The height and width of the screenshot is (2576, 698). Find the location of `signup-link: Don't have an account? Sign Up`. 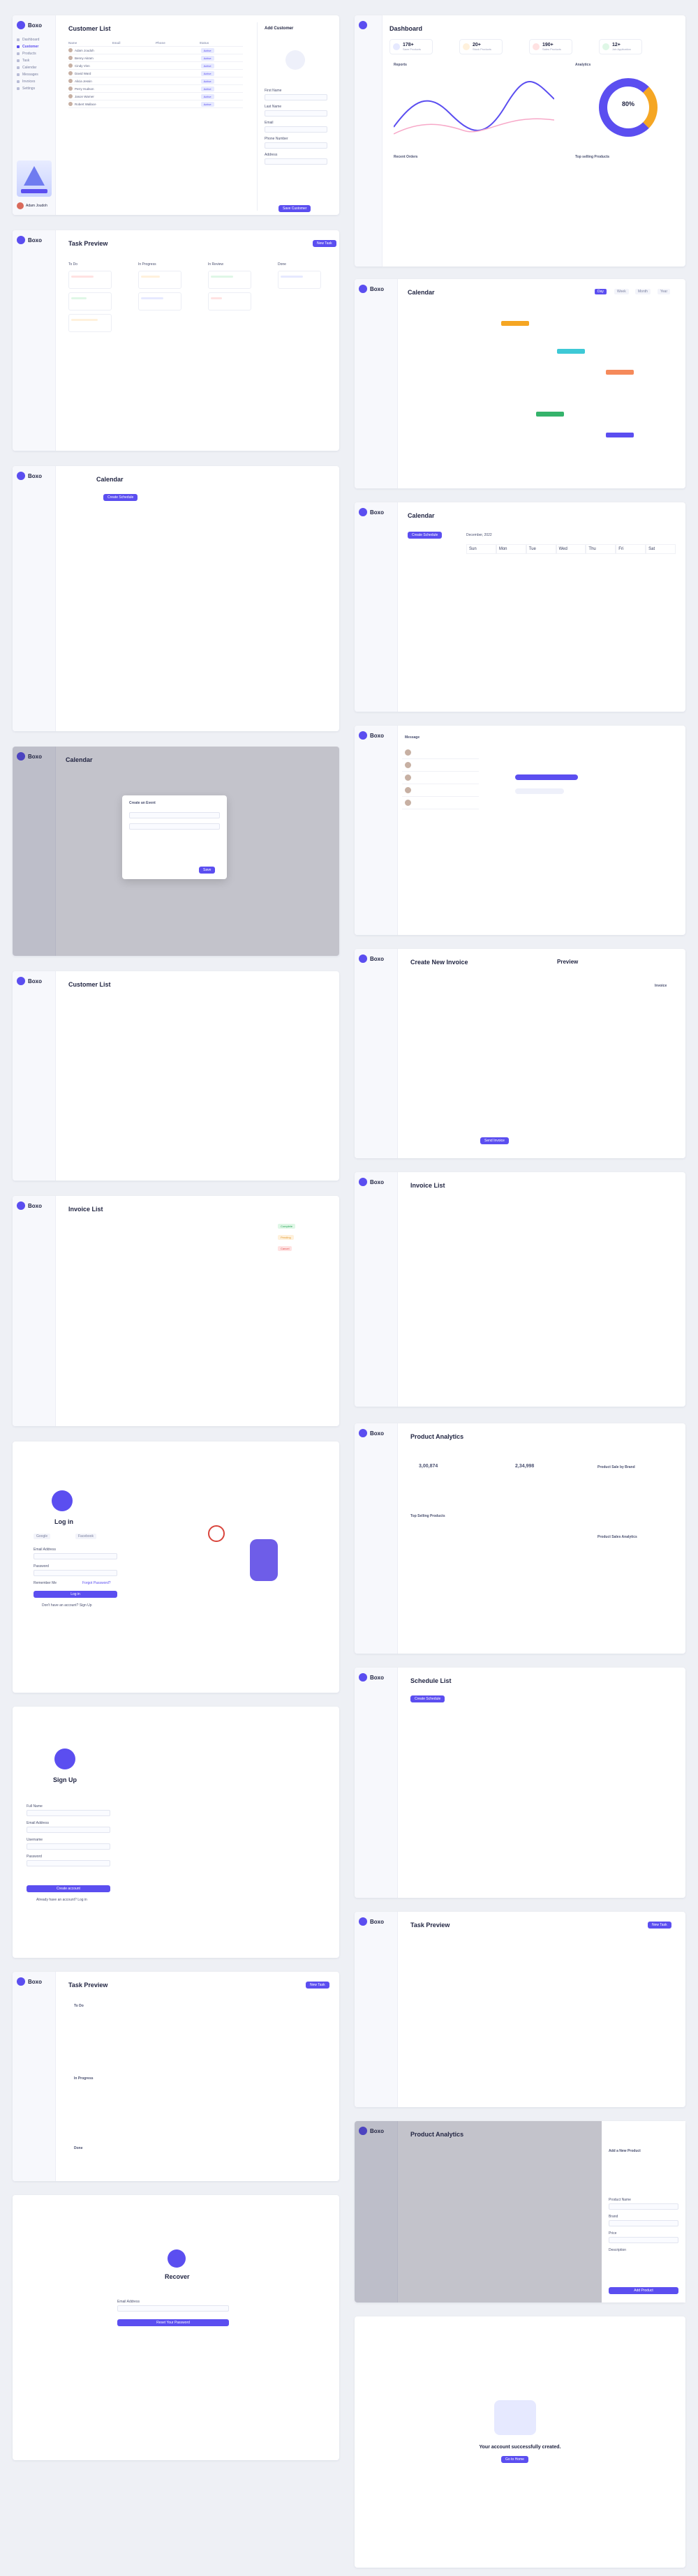

signup-link: Don't have an account? Sign Up is located at coordinates (67, 1605).